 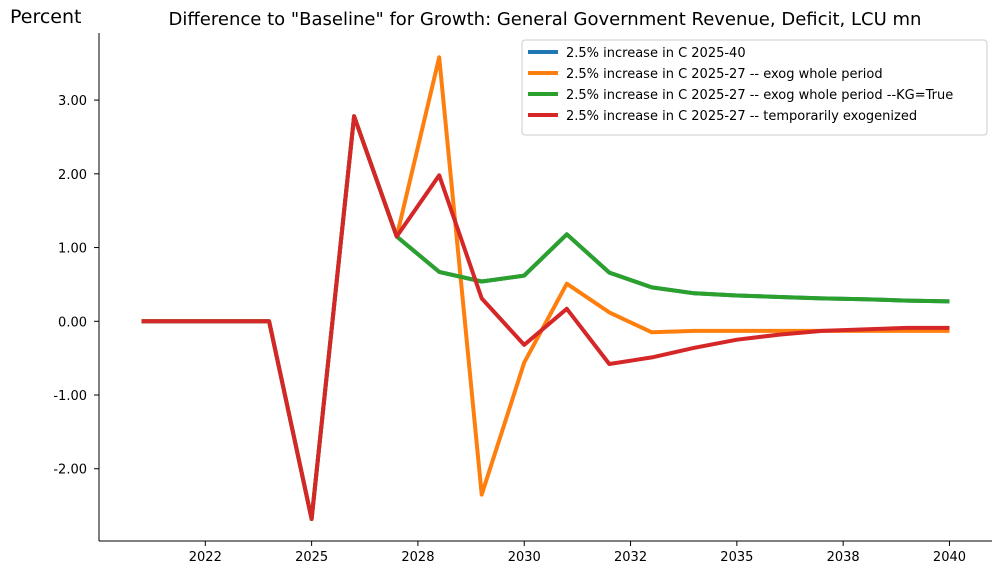 I want to click on y-tick-label: -1.00, so click(x=70, y=396).